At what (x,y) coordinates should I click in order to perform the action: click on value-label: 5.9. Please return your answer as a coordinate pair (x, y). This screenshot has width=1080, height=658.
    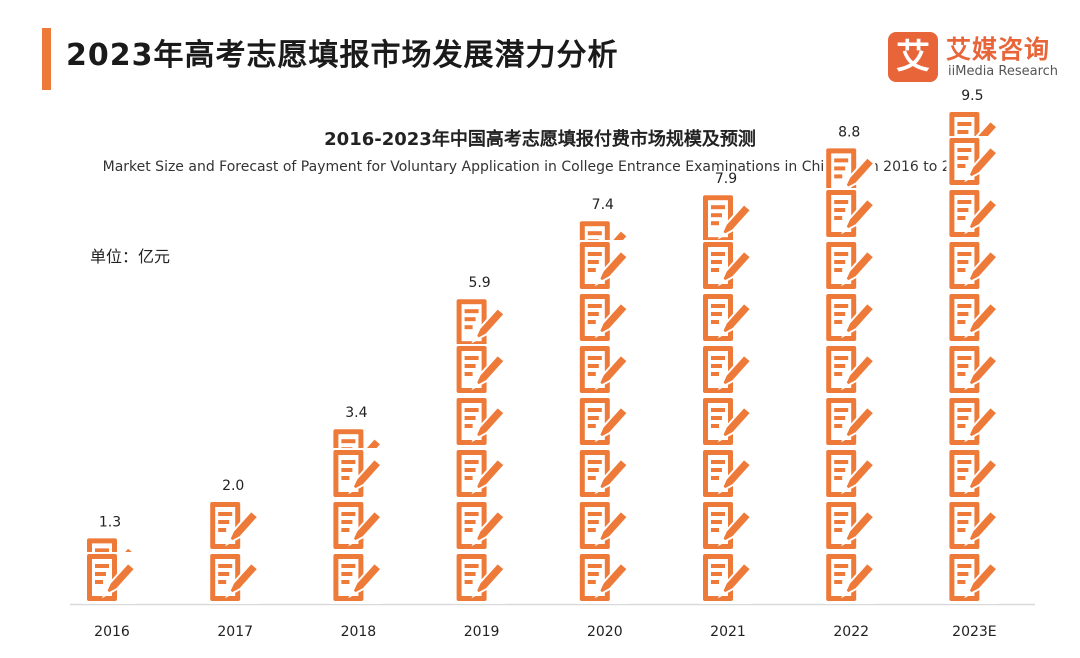
    Looking at the image, I should click on (479, 283).